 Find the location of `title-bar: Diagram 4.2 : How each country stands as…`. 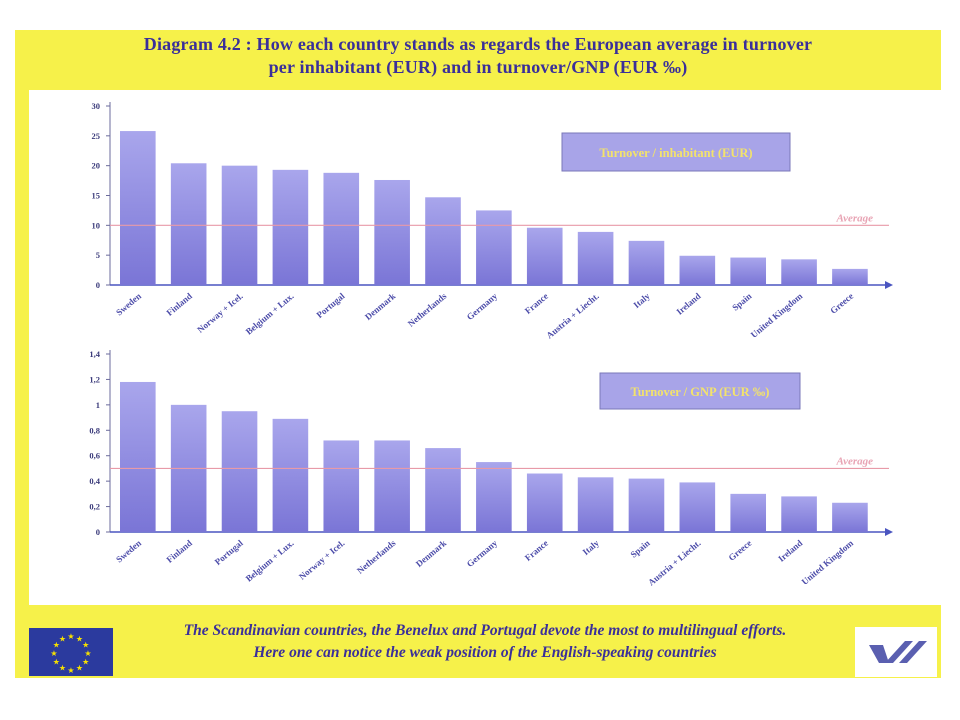

title-bar: Diagram 4.2 : How each country stands as… is located at coordinates (478, 60).